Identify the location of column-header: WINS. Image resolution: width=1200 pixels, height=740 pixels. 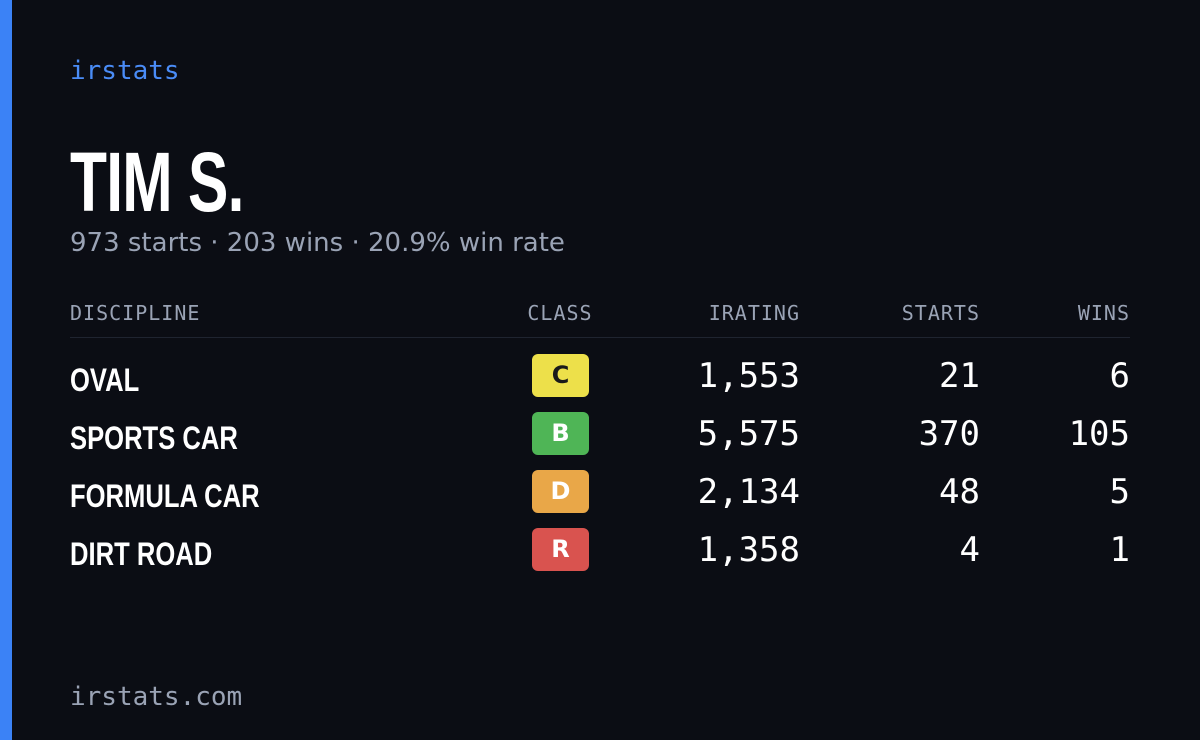
(1103, 313).